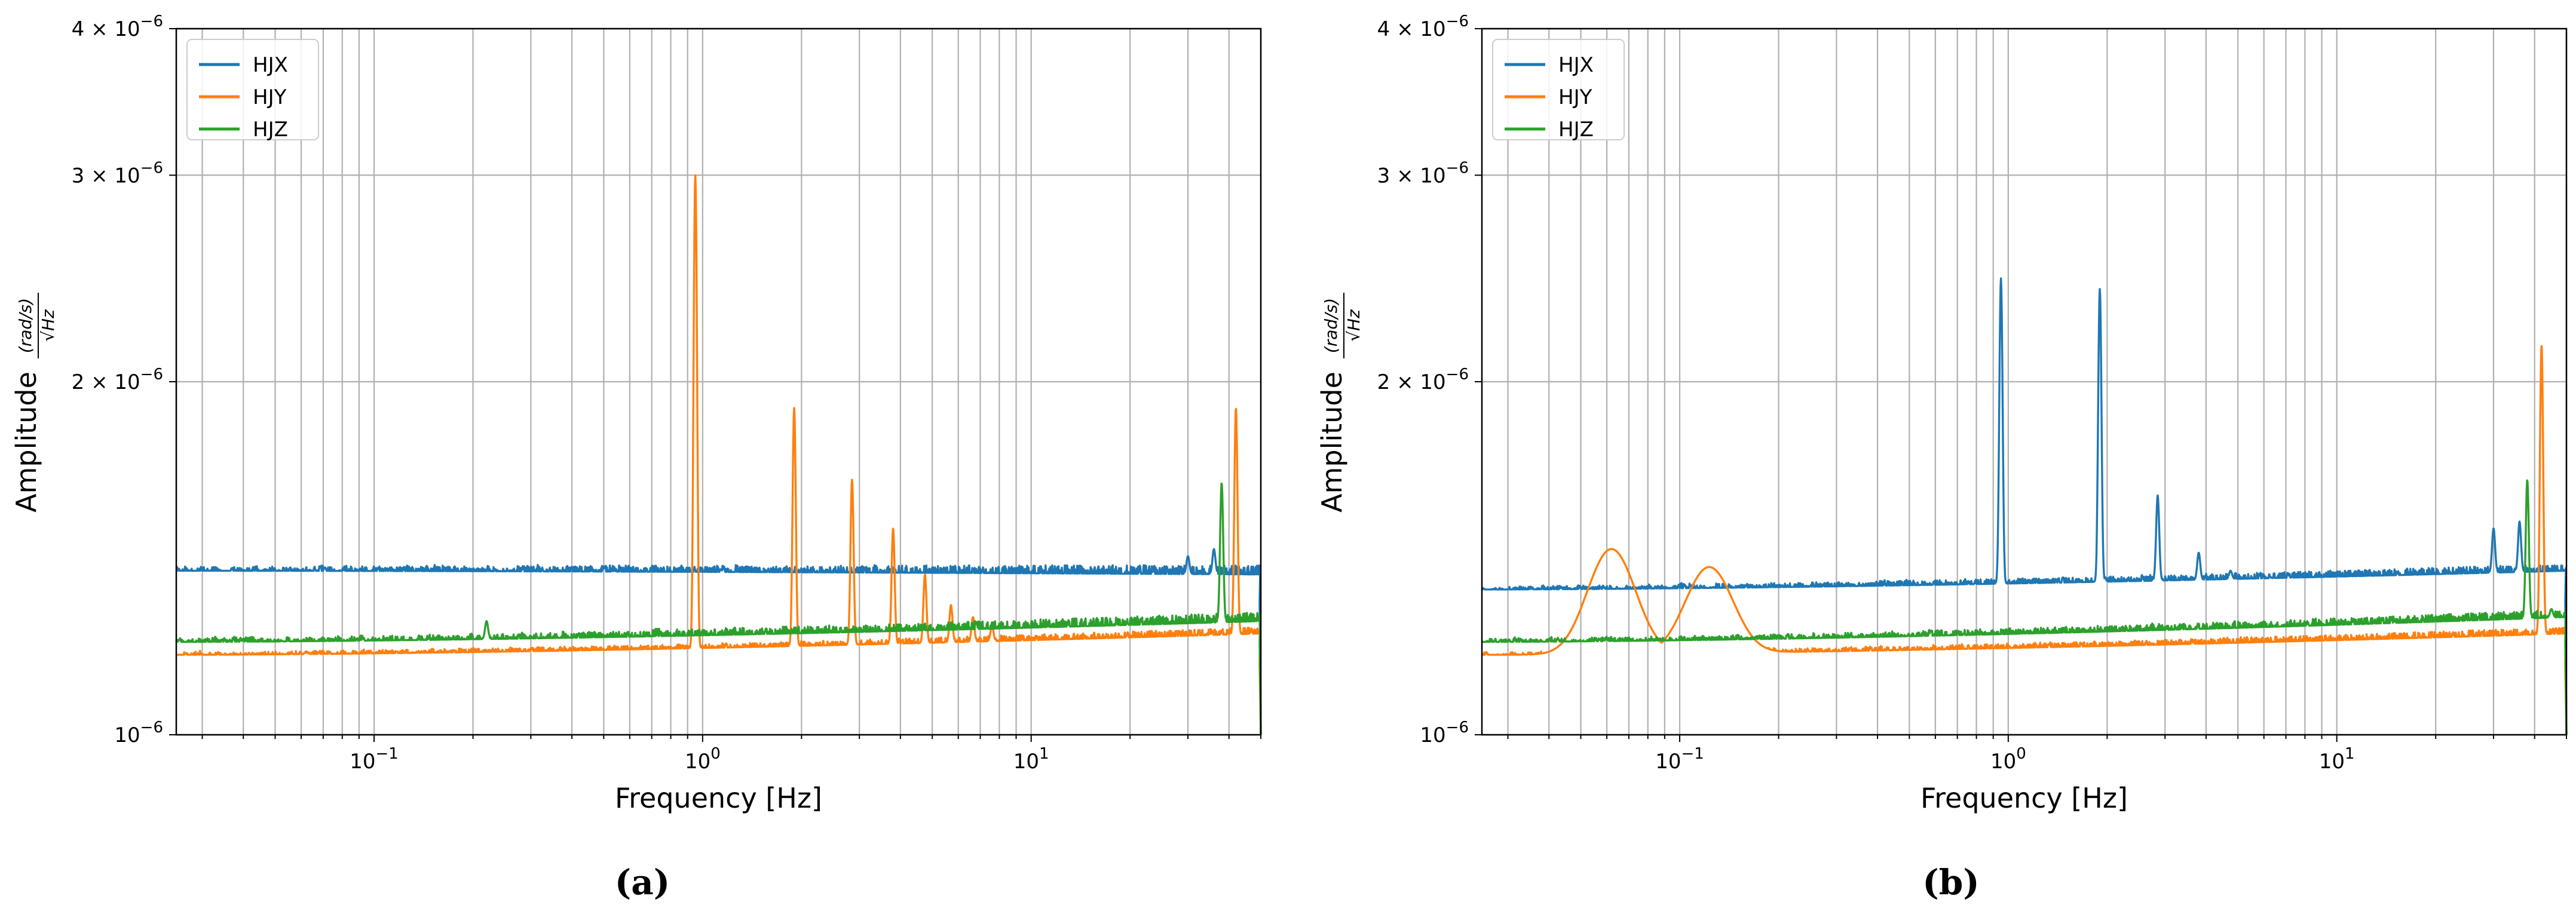 This screenshot has width=2576, height=911. Describe the element at coordinates (48, 320) in the screenshot. I see `y-axis-unit-denominator-text-a: Hz` at that location.